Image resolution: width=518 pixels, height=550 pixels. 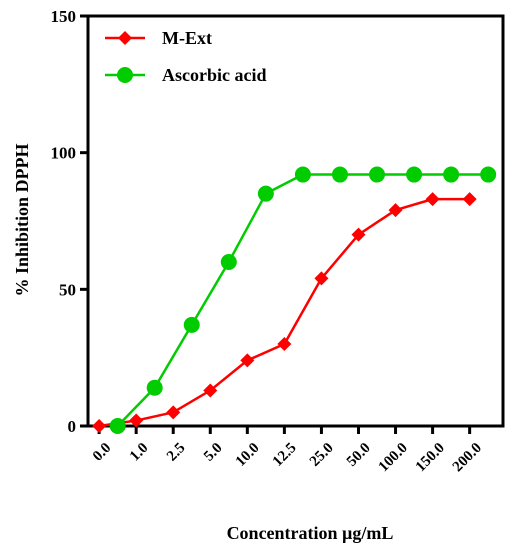 I want to click on x-tick-label: 12.5, so click(x=285, y=455).